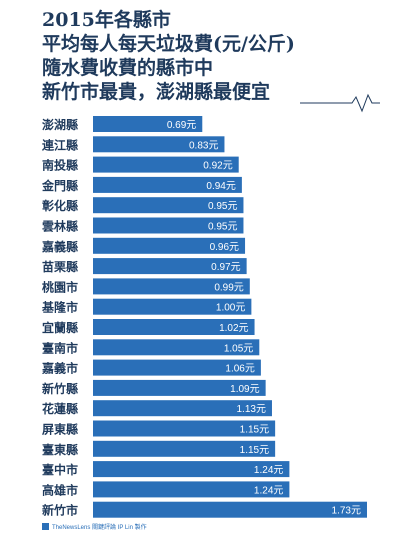  Describe the element at coordinates (128, 68) in the screenshot. I see `title-line-3: 隨水費收費的縣市中` at that location.